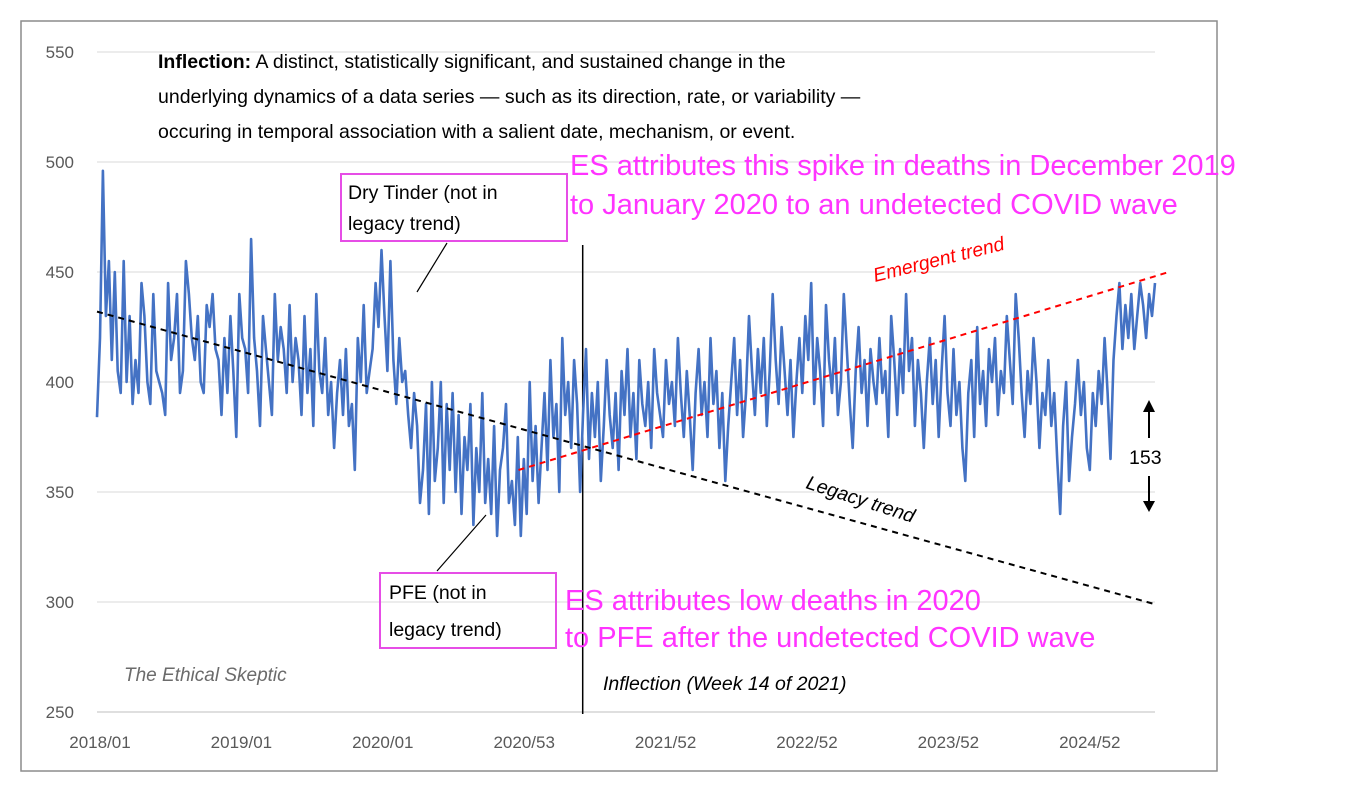 The height and width of the screenshot is (792, 1366). Describe the element at coordinates (468, 610) in the screenshot. I see `pfe-box` at that location.